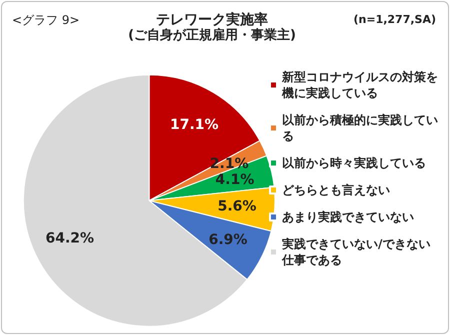 Image resolution: width=450 pixels, height=335 pixels. What do you see at coordinates (359, 85) in the screenshot?
I see `legend-label: 新型コロナウイルスの対策を機に実践している` at bounding box center [359, 85].